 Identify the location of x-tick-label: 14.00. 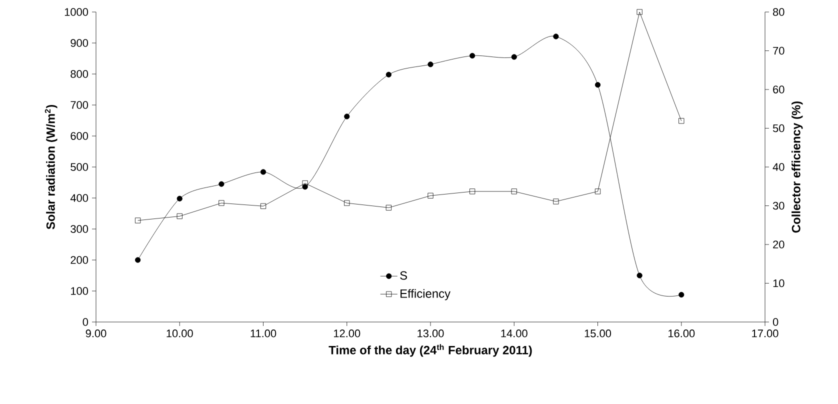
(514, 334).